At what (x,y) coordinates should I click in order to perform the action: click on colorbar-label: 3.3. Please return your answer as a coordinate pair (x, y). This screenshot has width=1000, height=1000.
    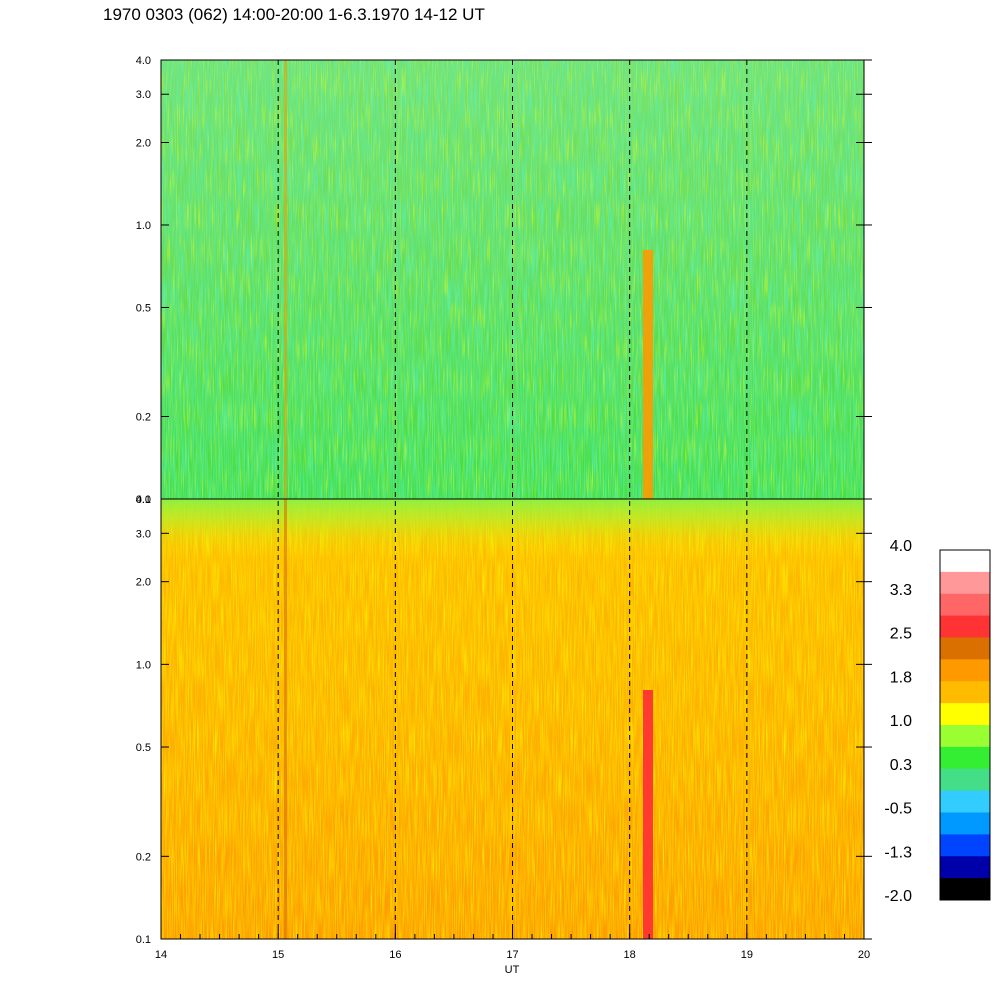
    Looking at the image, I should click on (901, 590).